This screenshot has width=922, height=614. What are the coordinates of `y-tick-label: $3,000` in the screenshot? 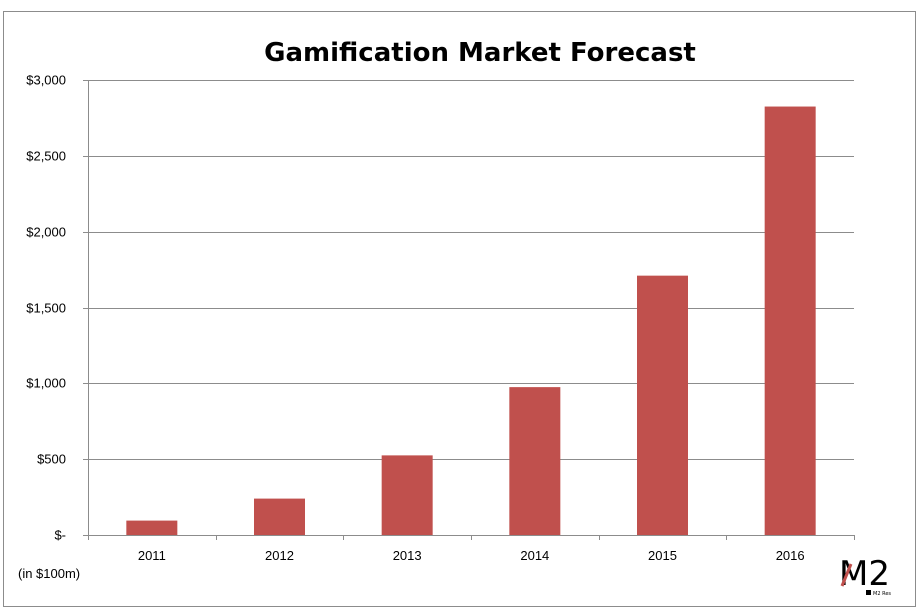 It's located at (46, 80).